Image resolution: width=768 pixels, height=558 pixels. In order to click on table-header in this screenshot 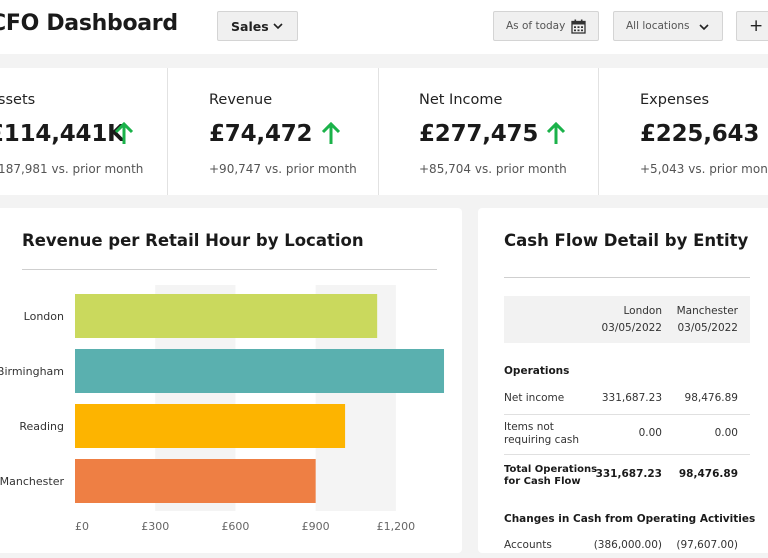, I will do `click(627, 319)`.